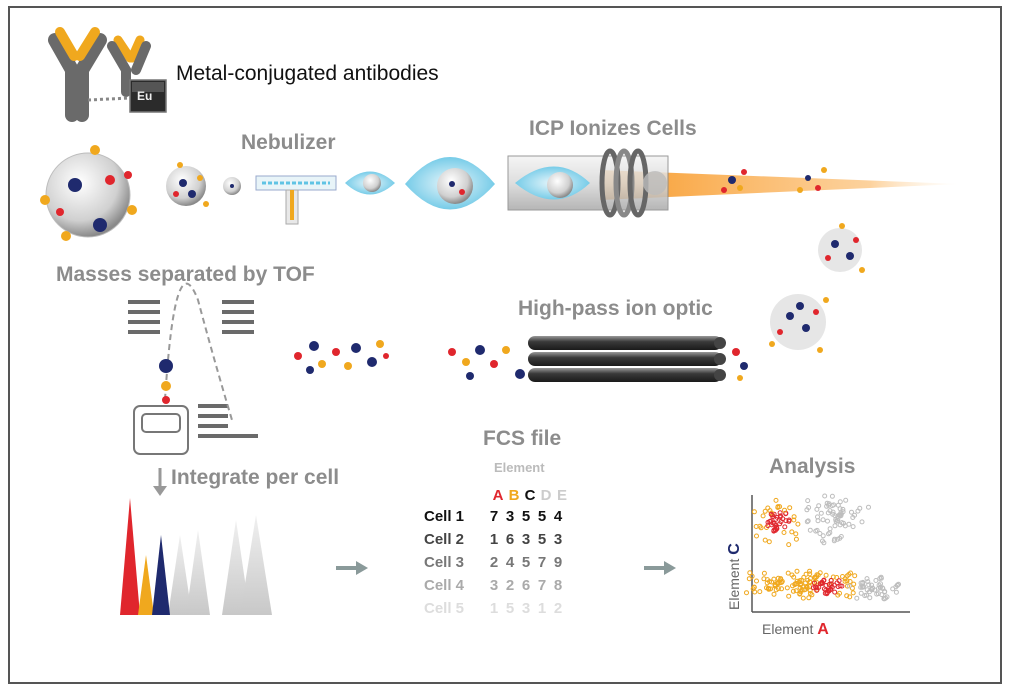 The image size is (1012, 693). Describe the element at coordinates (145, 96) in the screenshot. I see `metal-tag-label: Eu` at that location.